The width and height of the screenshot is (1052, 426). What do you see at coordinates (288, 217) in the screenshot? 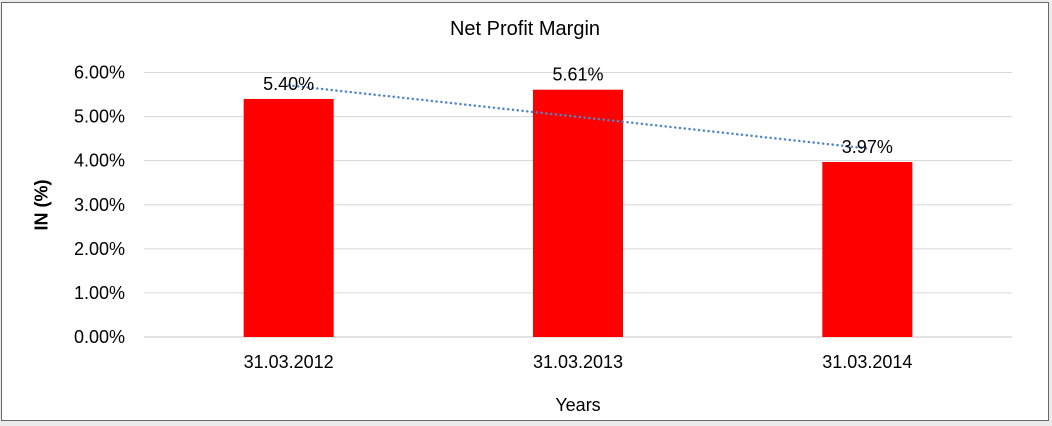
I see `bar-31.03.2012` at bounding box center [288, 217].